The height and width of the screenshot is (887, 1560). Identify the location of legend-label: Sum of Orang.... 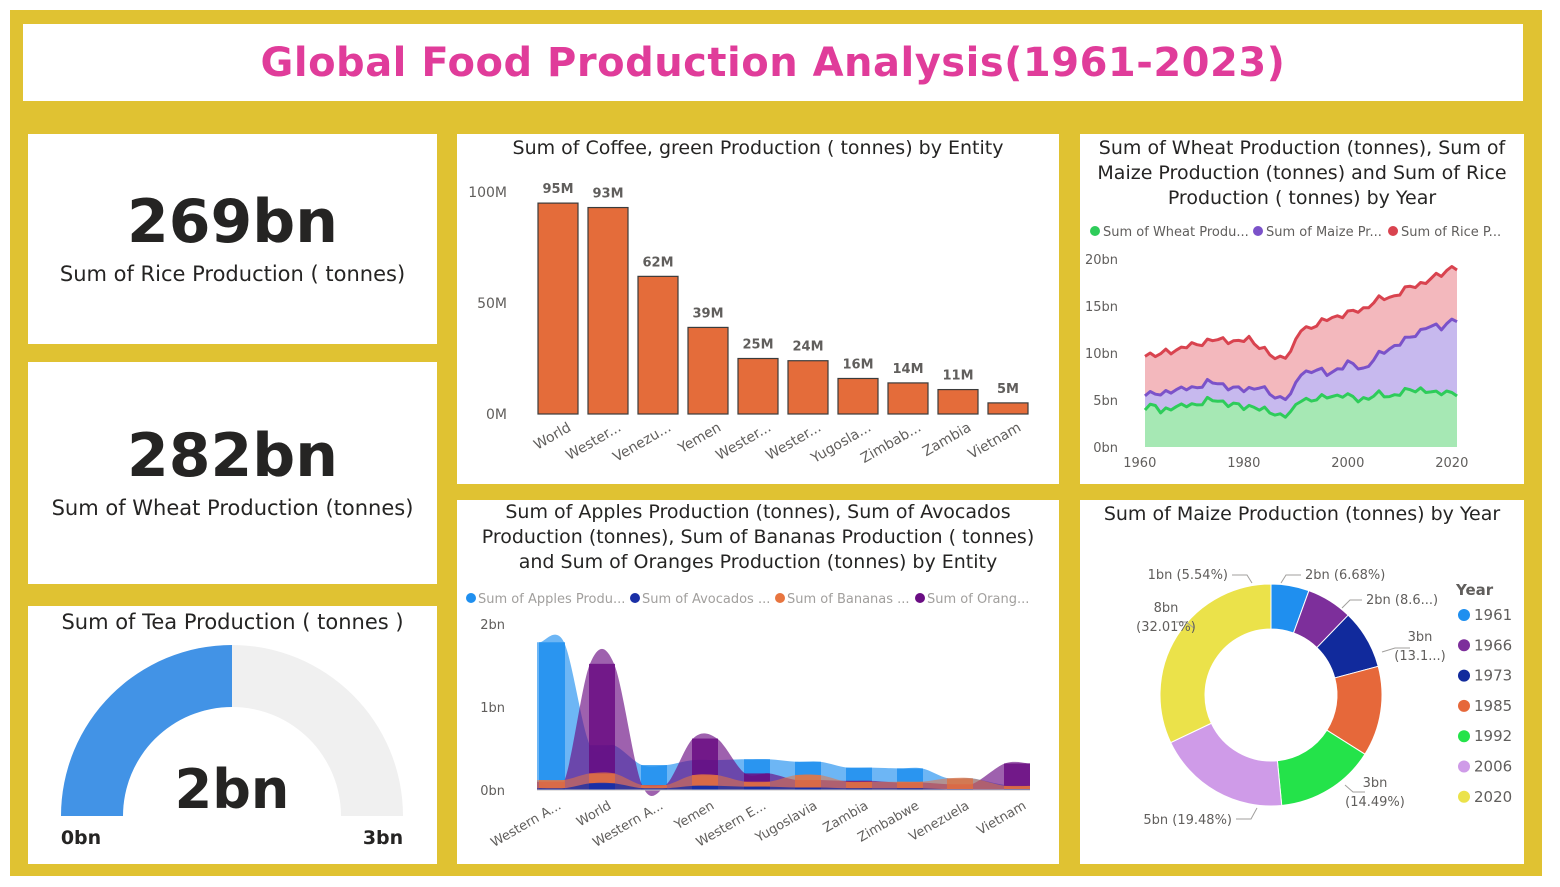
(978, 599).